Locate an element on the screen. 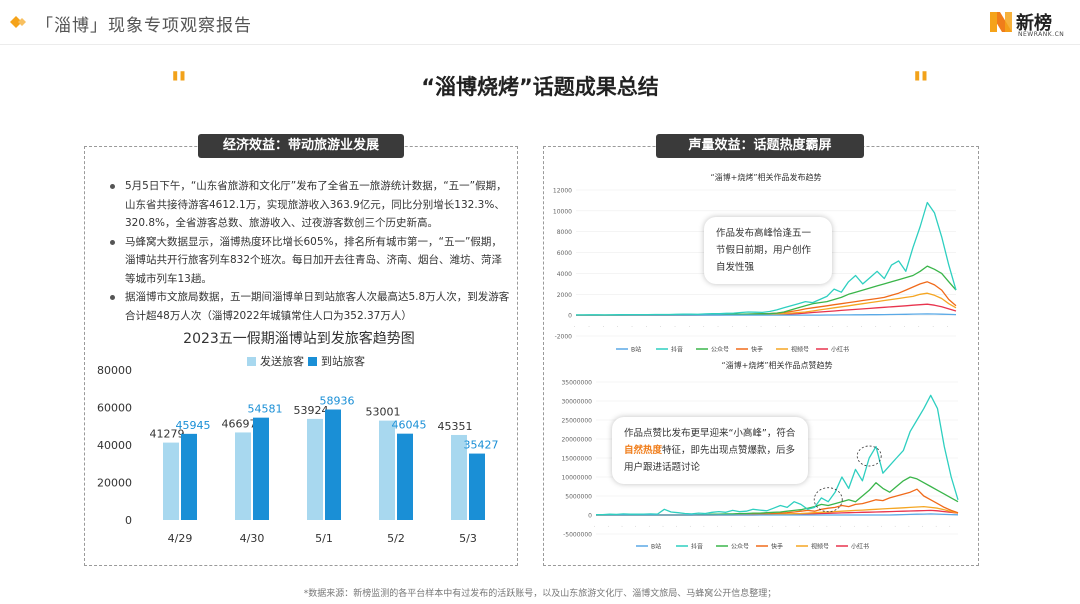 The height and width of the screenshot is (604, 1080). logo-sub-text: NEWRANK.CN is located at coordinates (1041, 34).